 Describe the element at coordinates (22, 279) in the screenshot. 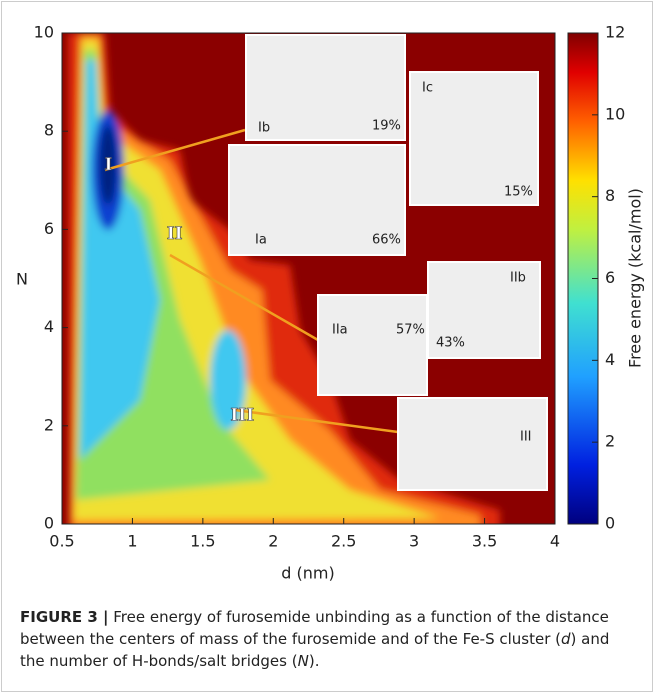

I see `y-axis-label: N` at that location.